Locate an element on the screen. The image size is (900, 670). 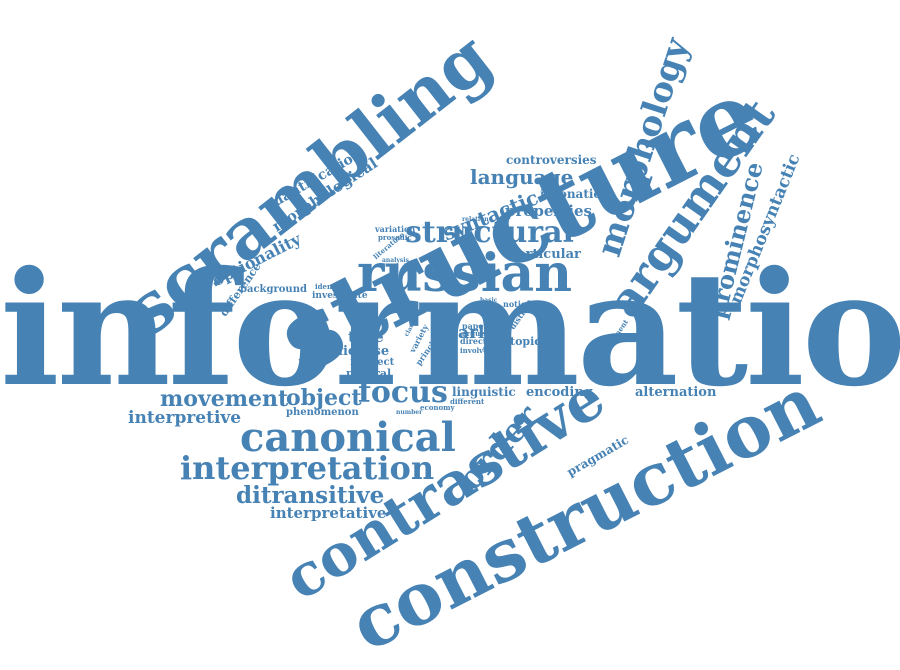
word-interpretive: interpretive is located at coordinates (185, 418).